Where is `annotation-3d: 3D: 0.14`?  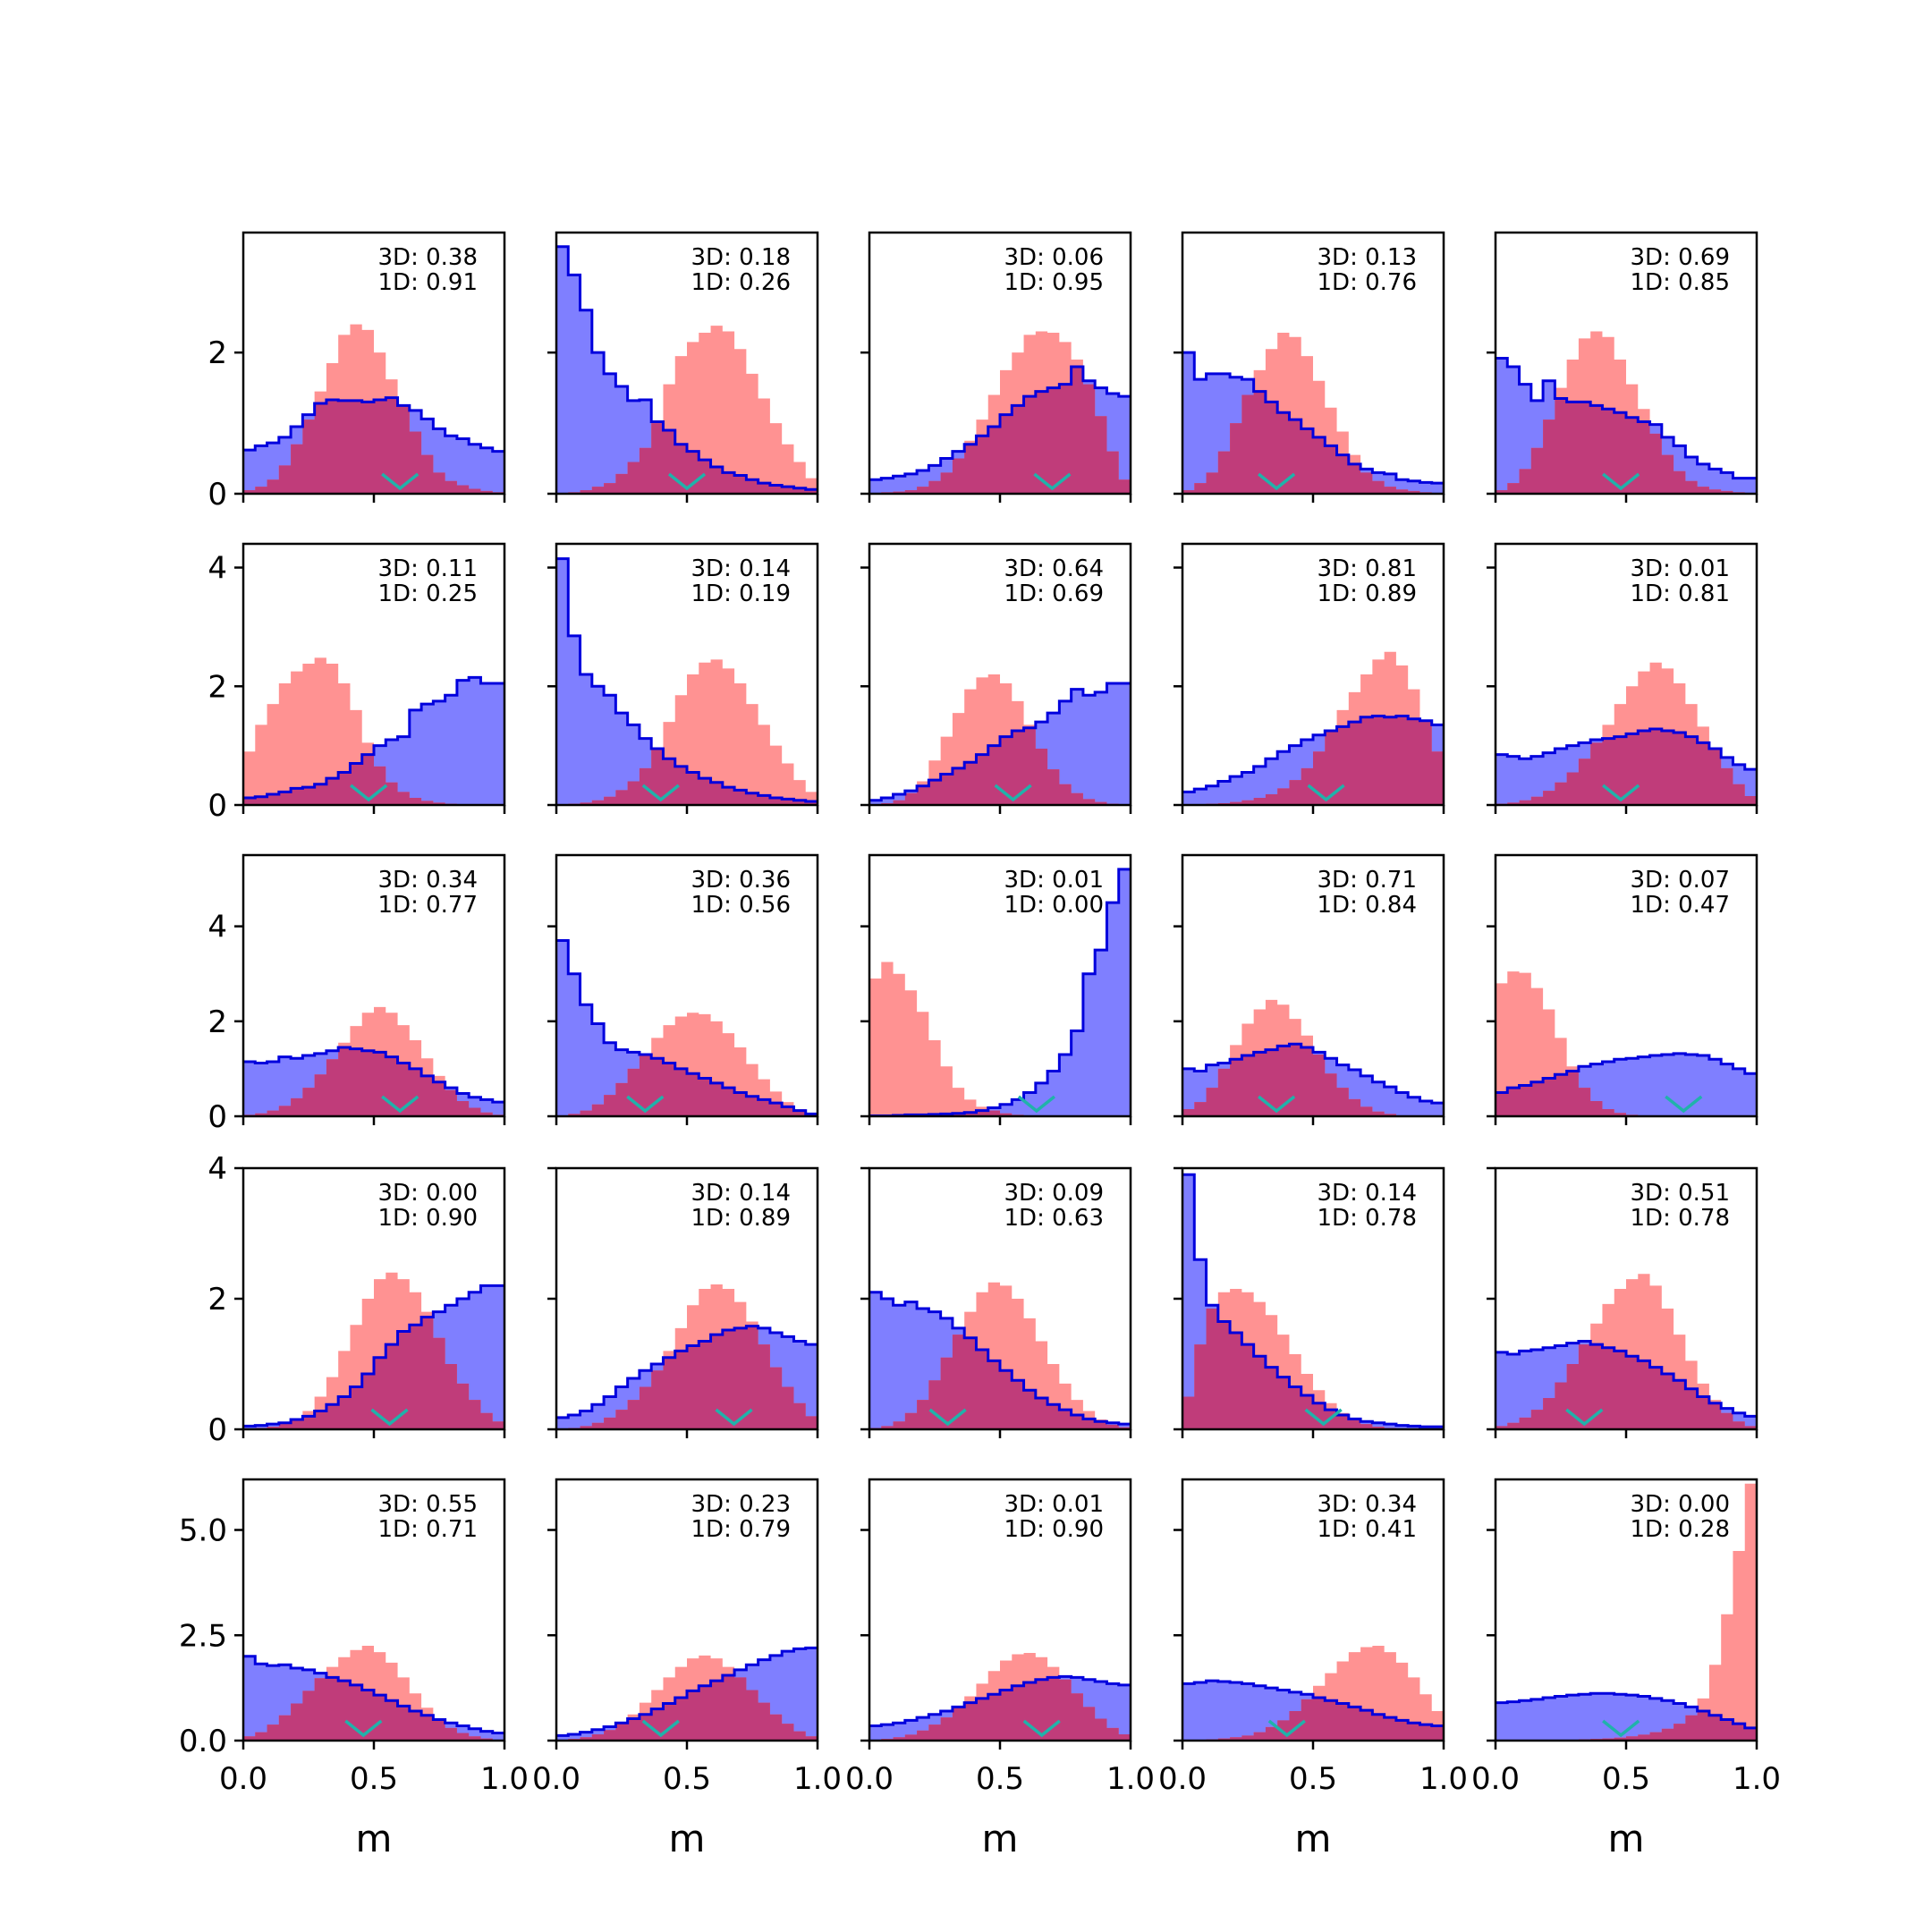 annotation-3d: 3D: 0.14 is located at coordinates (741, 1193).